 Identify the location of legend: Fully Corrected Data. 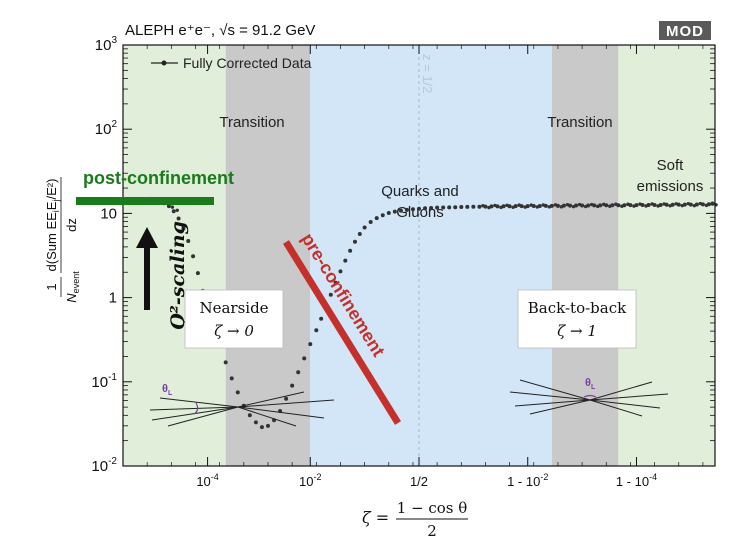
(231, 63).